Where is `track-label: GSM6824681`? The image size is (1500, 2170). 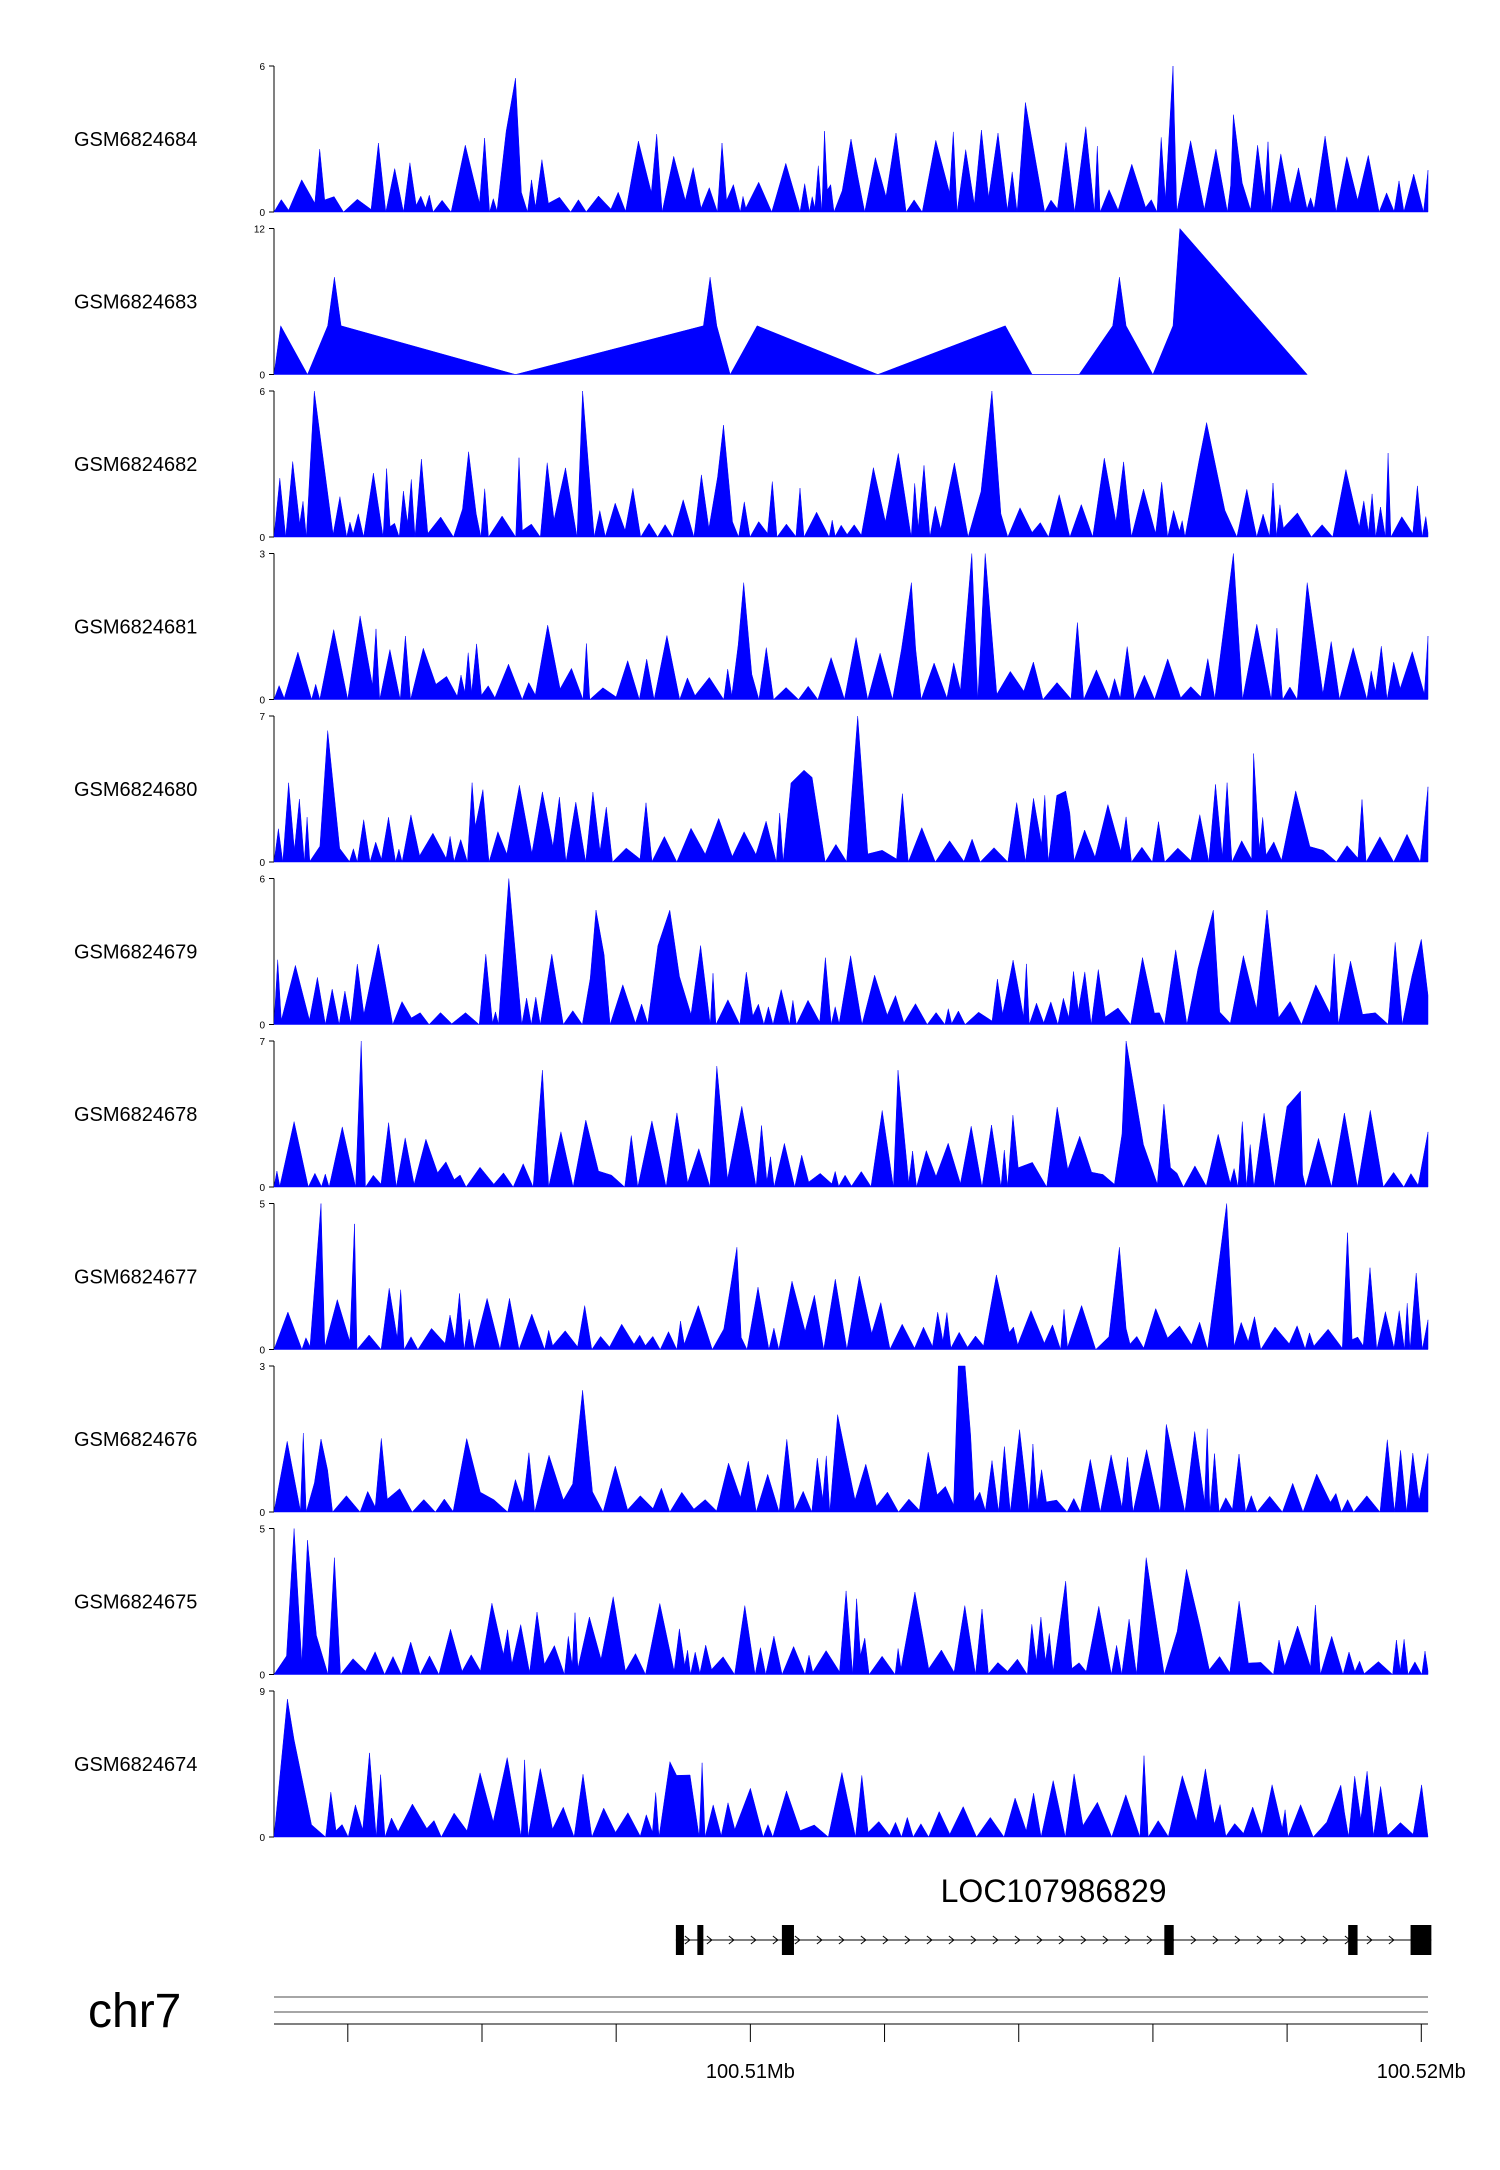
track-label: GSM6824681 is located at coordinates (135, 628).